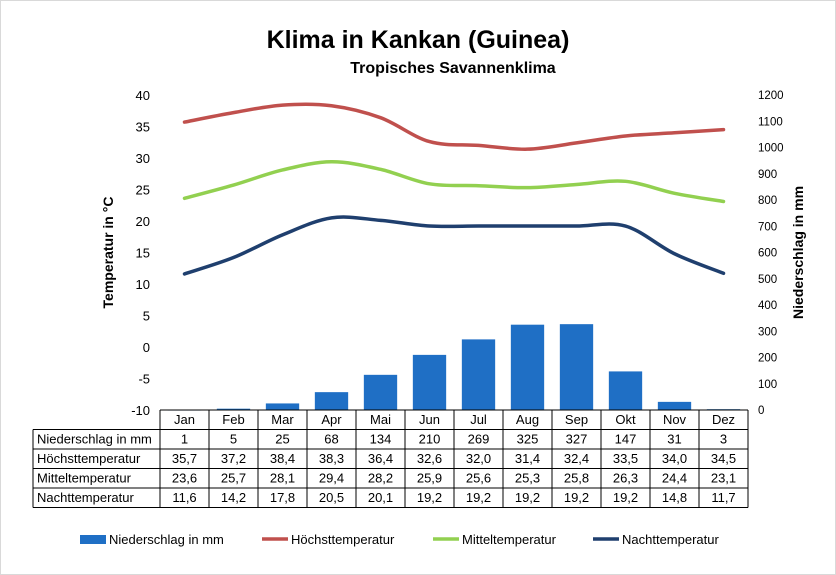 The width and height of the screenshot is (836, 575). I want to click on table-cell: 38,3, so click(331, 458).